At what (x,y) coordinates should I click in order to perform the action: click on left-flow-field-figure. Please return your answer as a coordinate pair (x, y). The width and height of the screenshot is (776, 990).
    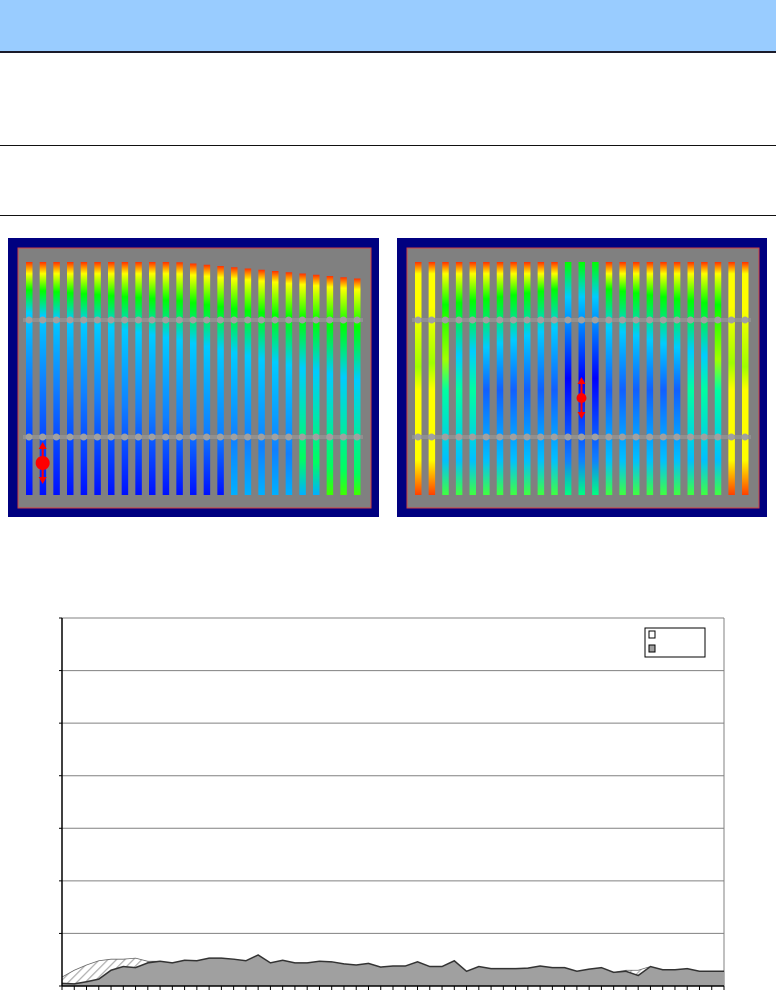
    Looking at the image, I should click on (193, 377).